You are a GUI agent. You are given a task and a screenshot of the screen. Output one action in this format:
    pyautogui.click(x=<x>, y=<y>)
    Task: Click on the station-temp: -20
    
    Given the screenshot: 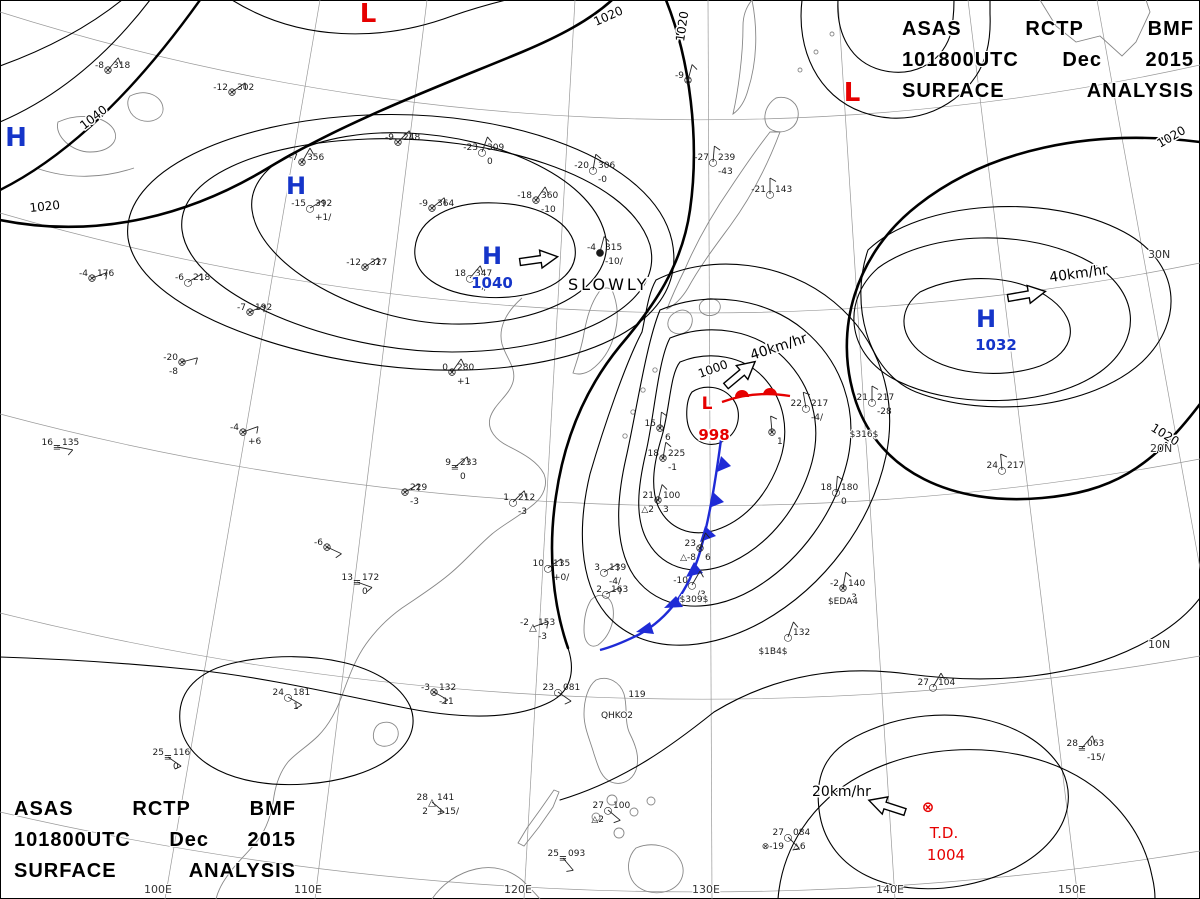 What is the action you would take?
    pyautogui.click(x=170, y=358)
    